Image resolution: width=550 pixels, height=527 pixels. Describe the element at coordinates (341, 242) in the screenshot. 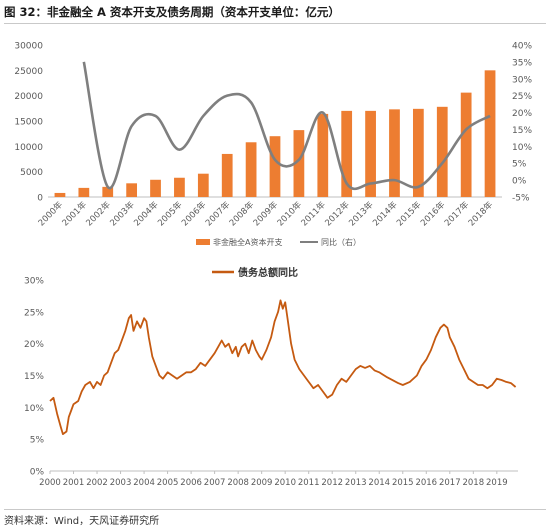

I see `legend-line-label: 同比（右）` at that location.